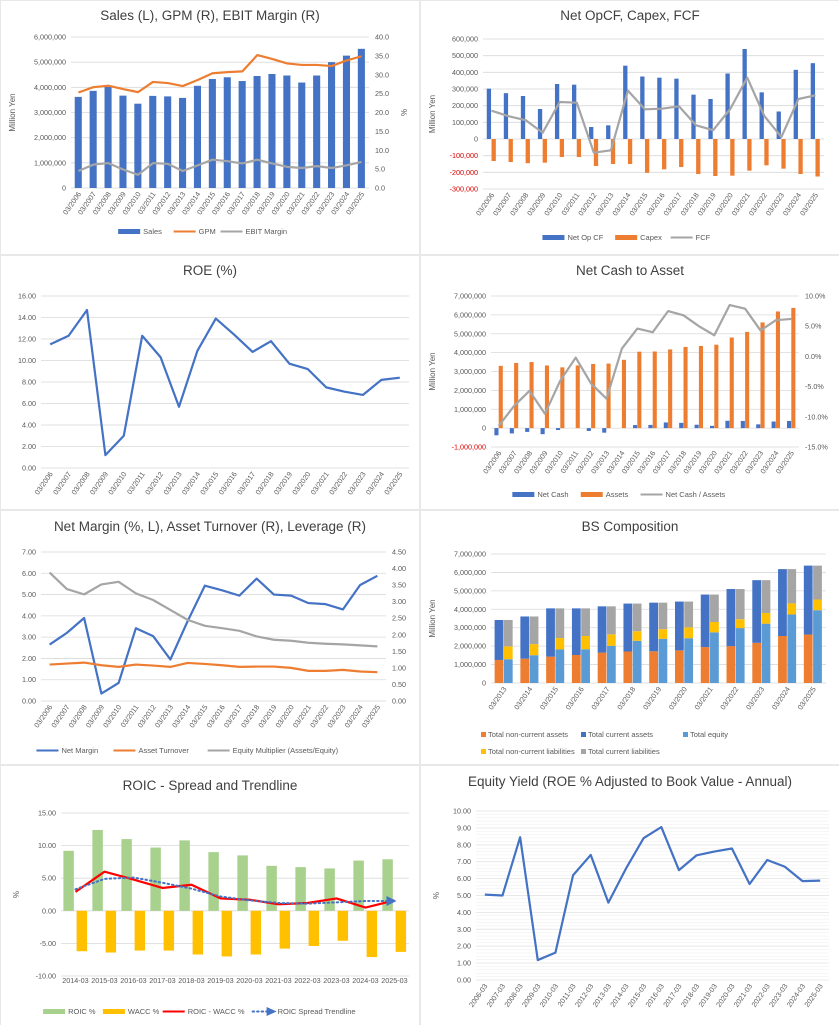 The width and height of the screenshot is (839, 1025). What do you see at coordinates (50, 112) in the screenshot?
I see `y-tick-label: 3,000,000` at bounding box center [50, 112].